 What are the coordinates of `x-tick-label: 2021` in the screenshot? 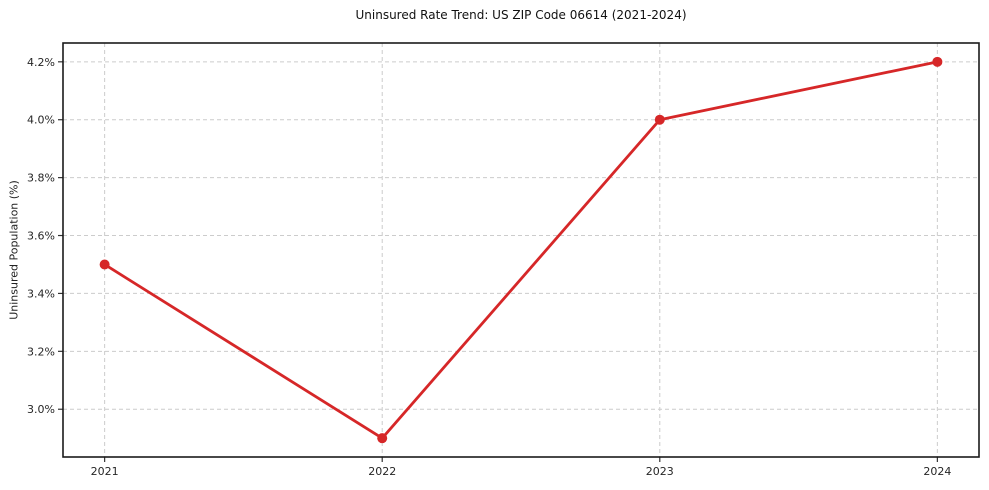 It's located at (105, 471).